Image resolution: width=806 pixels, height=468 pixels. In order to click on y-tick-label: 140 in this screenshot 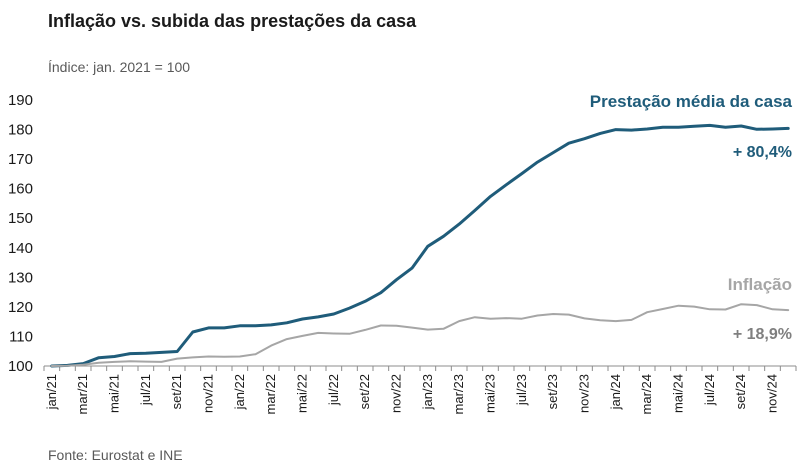, I will do `click(20, 248)`.